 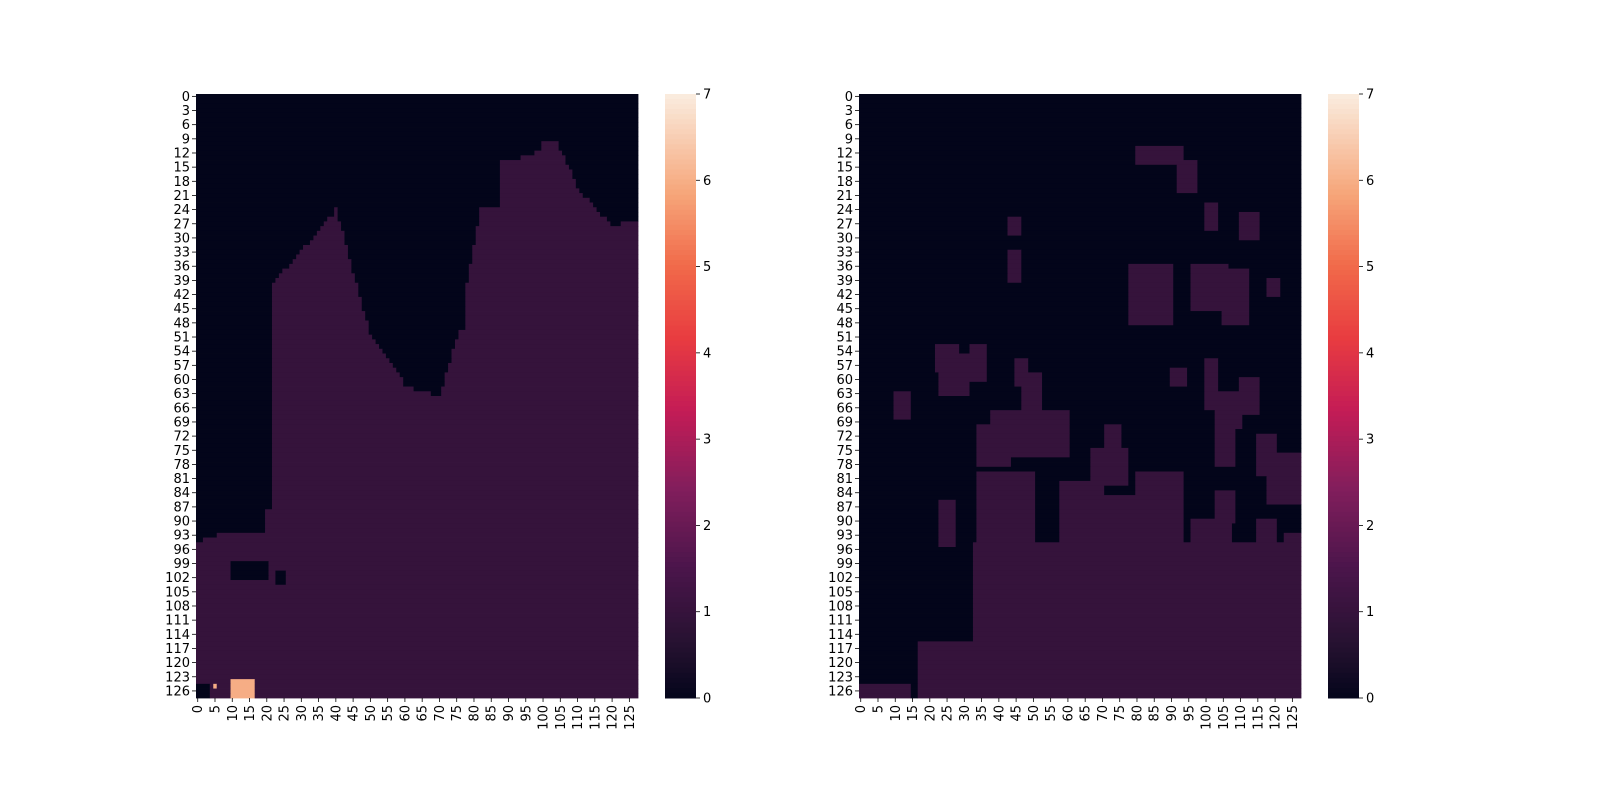 What do you see at coordinates (849, 111) in the screenshot?
I see `y-tick-label: 3` at bounding box center [849, 111].